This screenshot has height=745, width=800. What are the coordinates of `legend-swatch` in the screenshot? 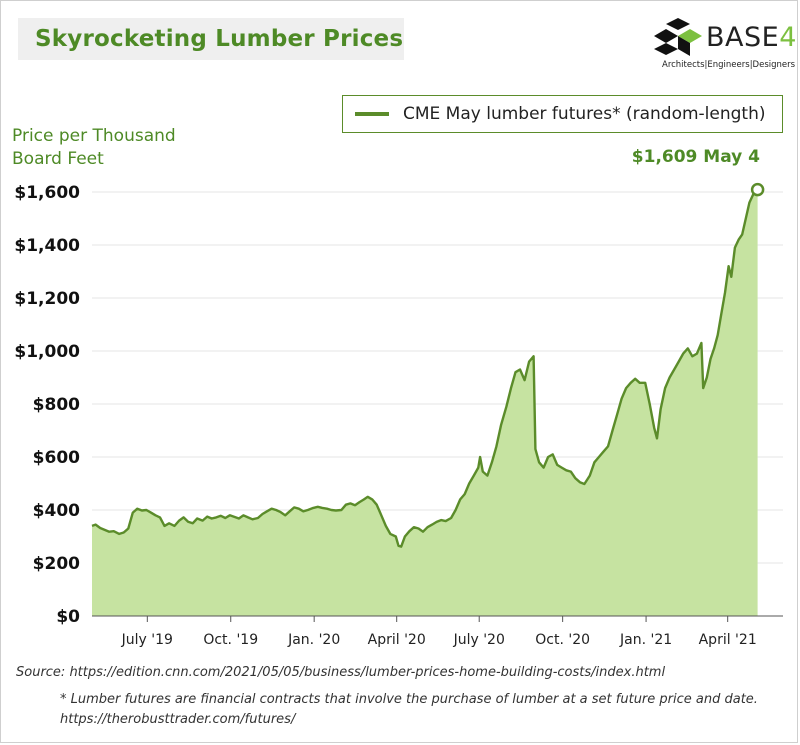 It's located at (372, 114).